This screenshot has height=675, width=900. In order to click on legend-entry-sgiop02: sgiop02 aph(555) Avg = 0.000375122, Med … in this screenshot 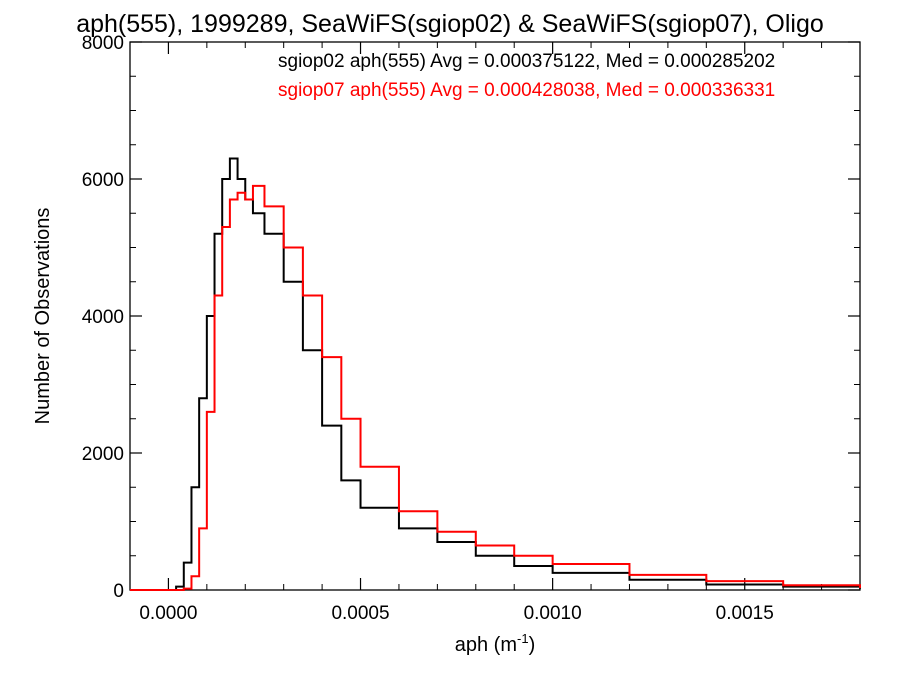, I will do `click(526, 61)`.